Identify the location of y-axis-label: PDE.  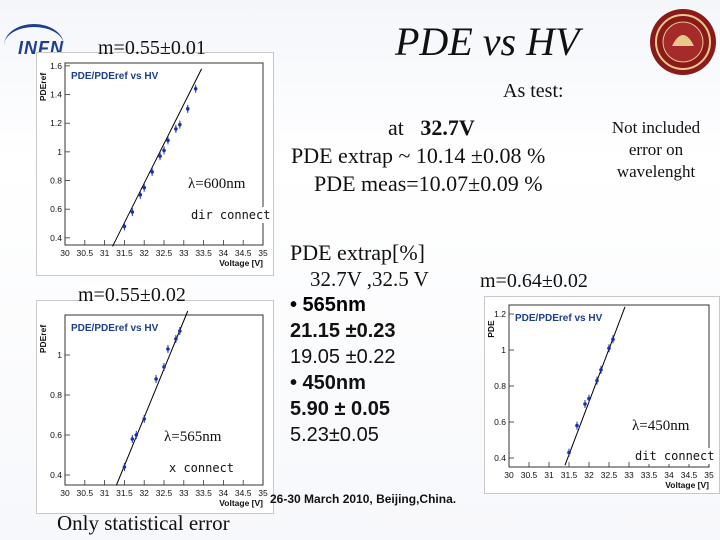
(491, 329).